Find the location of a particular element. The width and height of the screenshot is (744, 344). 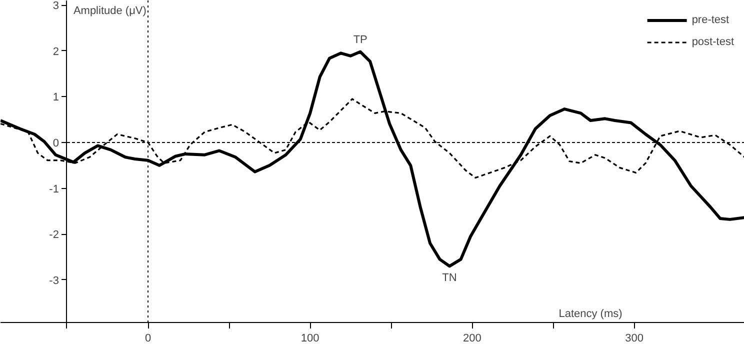

x-tick-label: 200 is located at coordinates (472, 338).